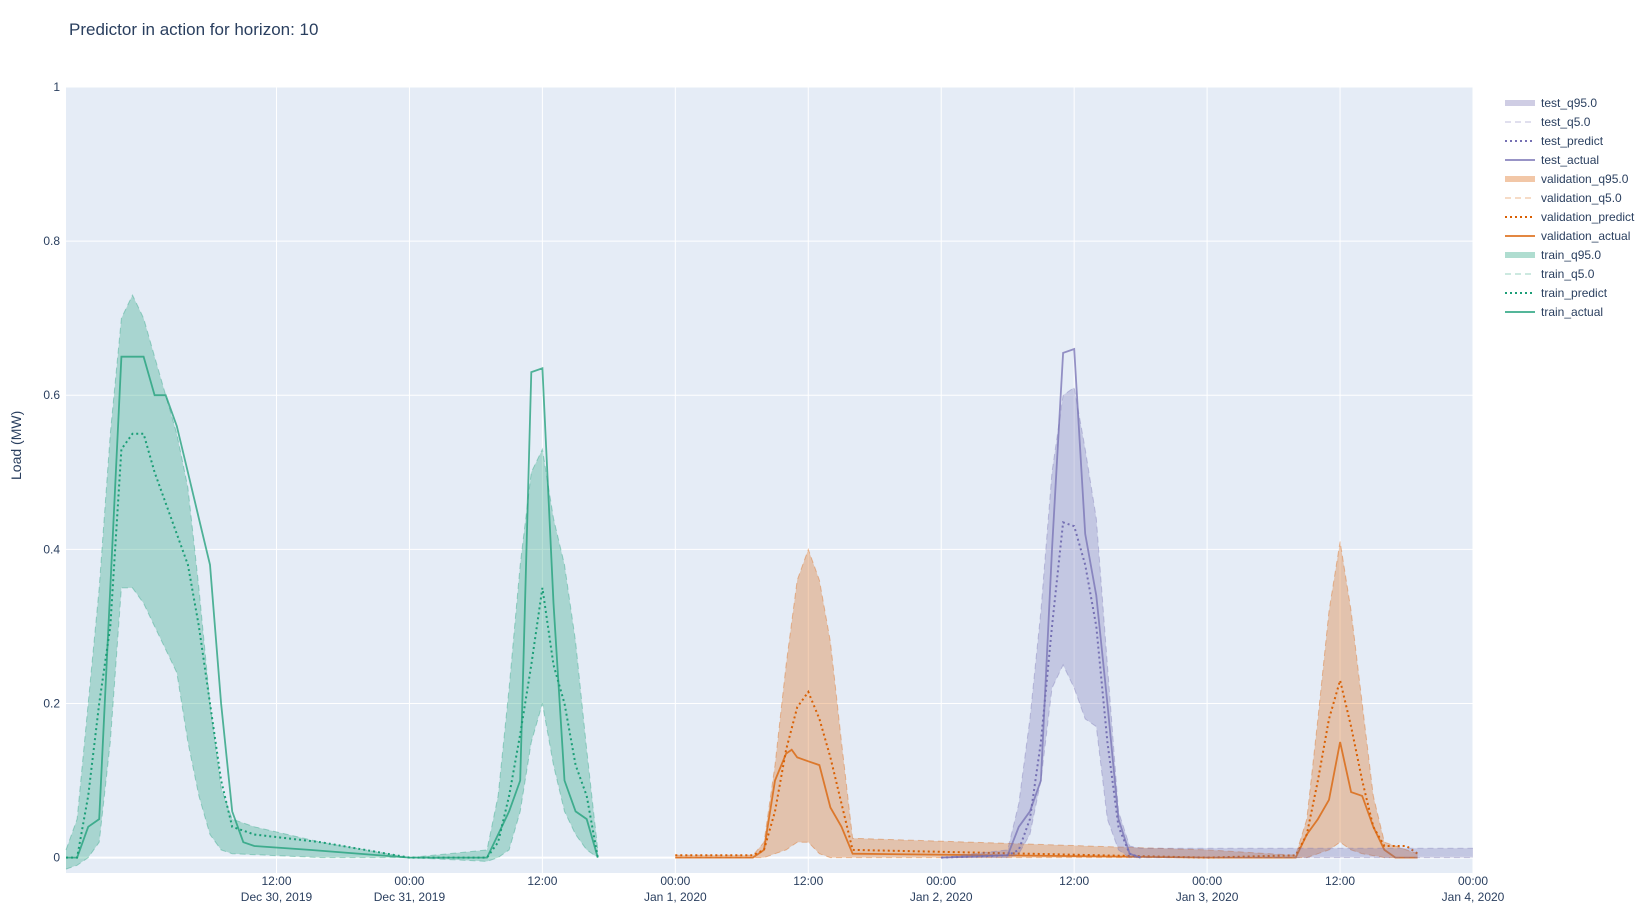 The image size is (1643, 907). I want to click on legend-item-train-q95-0: train_q95.0, so click(1569, 254).